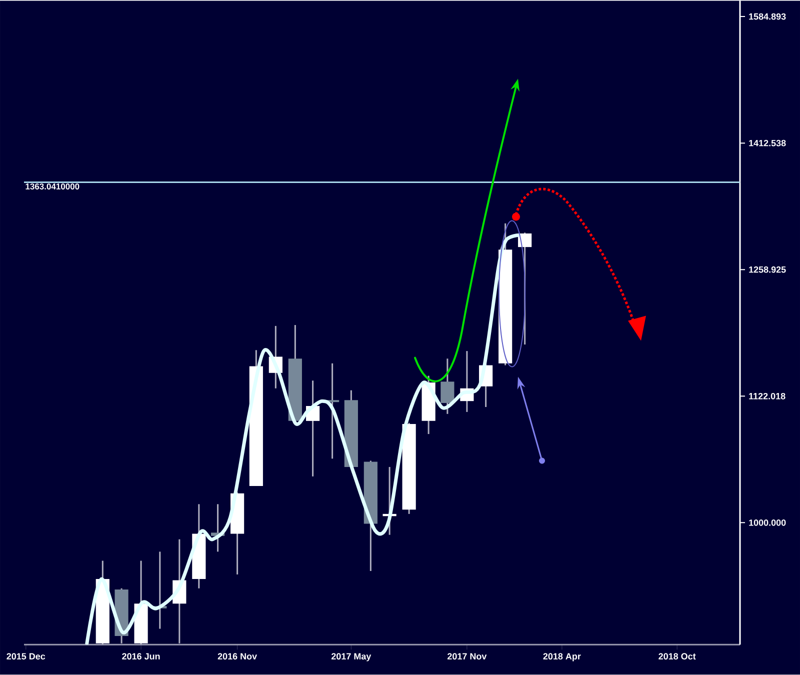  What do you see at coordinates (141, 656) in the screenshot?
I see `x-tick-label: 2016 Jun` at bounding box center [141, 656].